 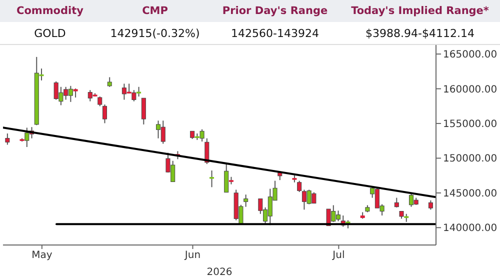 What do you see at coordinates (275, 11) in the screenshot?
I see `text: Prior Day's Range` at bounding box center [275, 11].